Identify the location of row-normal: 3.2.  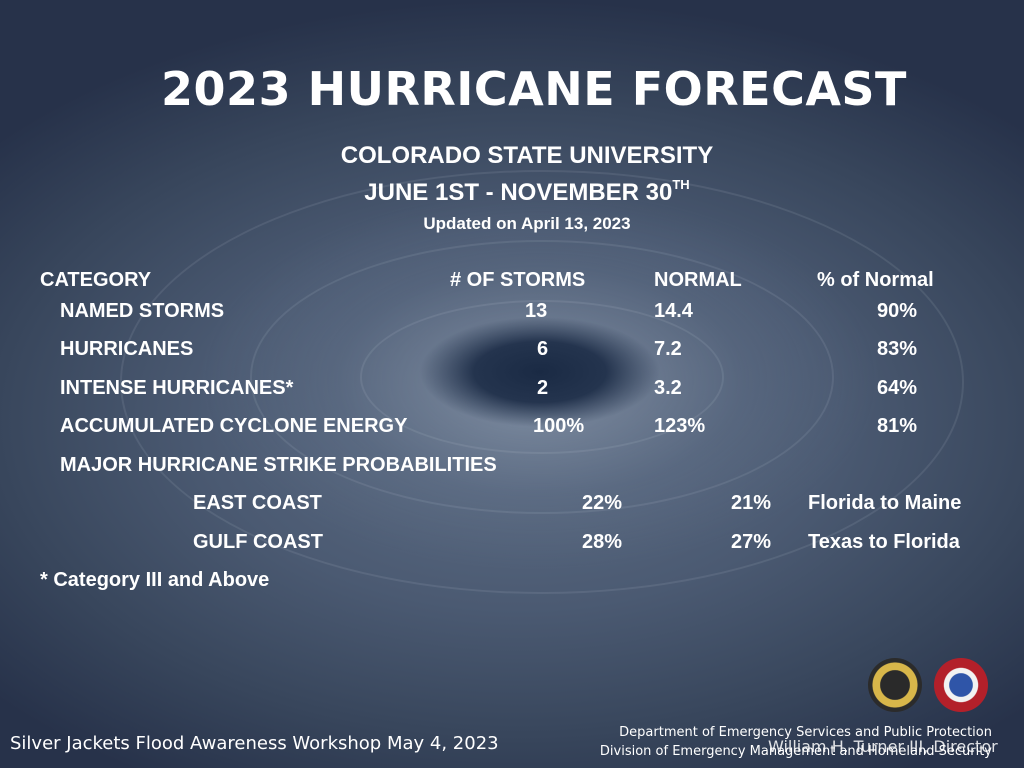
(668, 388).